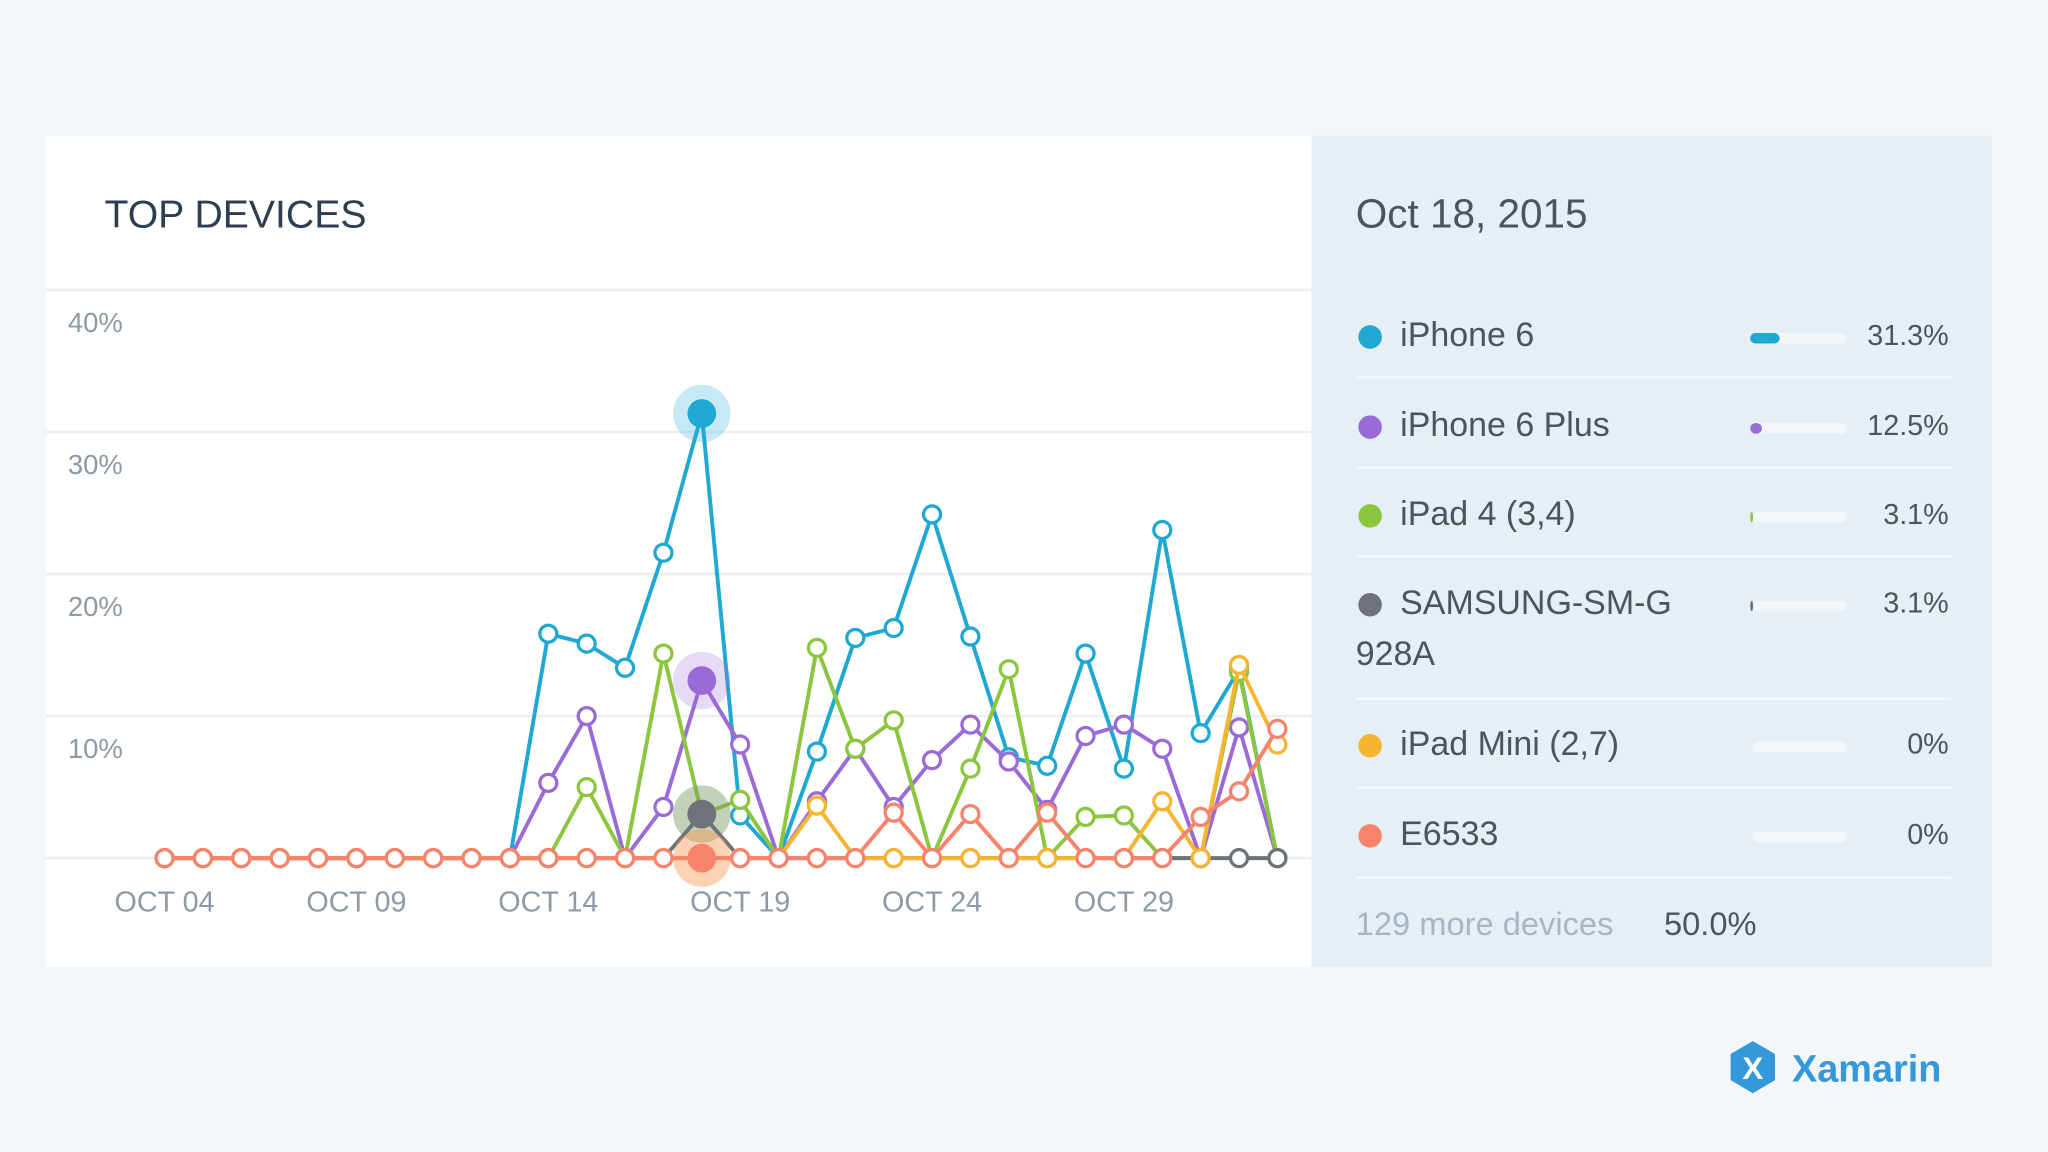 This screenshot has height=1152, width=2048. Describe the element at coordinates (1488, 513) in the screenshot. I see `device-name: iPad 4 (3,4)` at that location.